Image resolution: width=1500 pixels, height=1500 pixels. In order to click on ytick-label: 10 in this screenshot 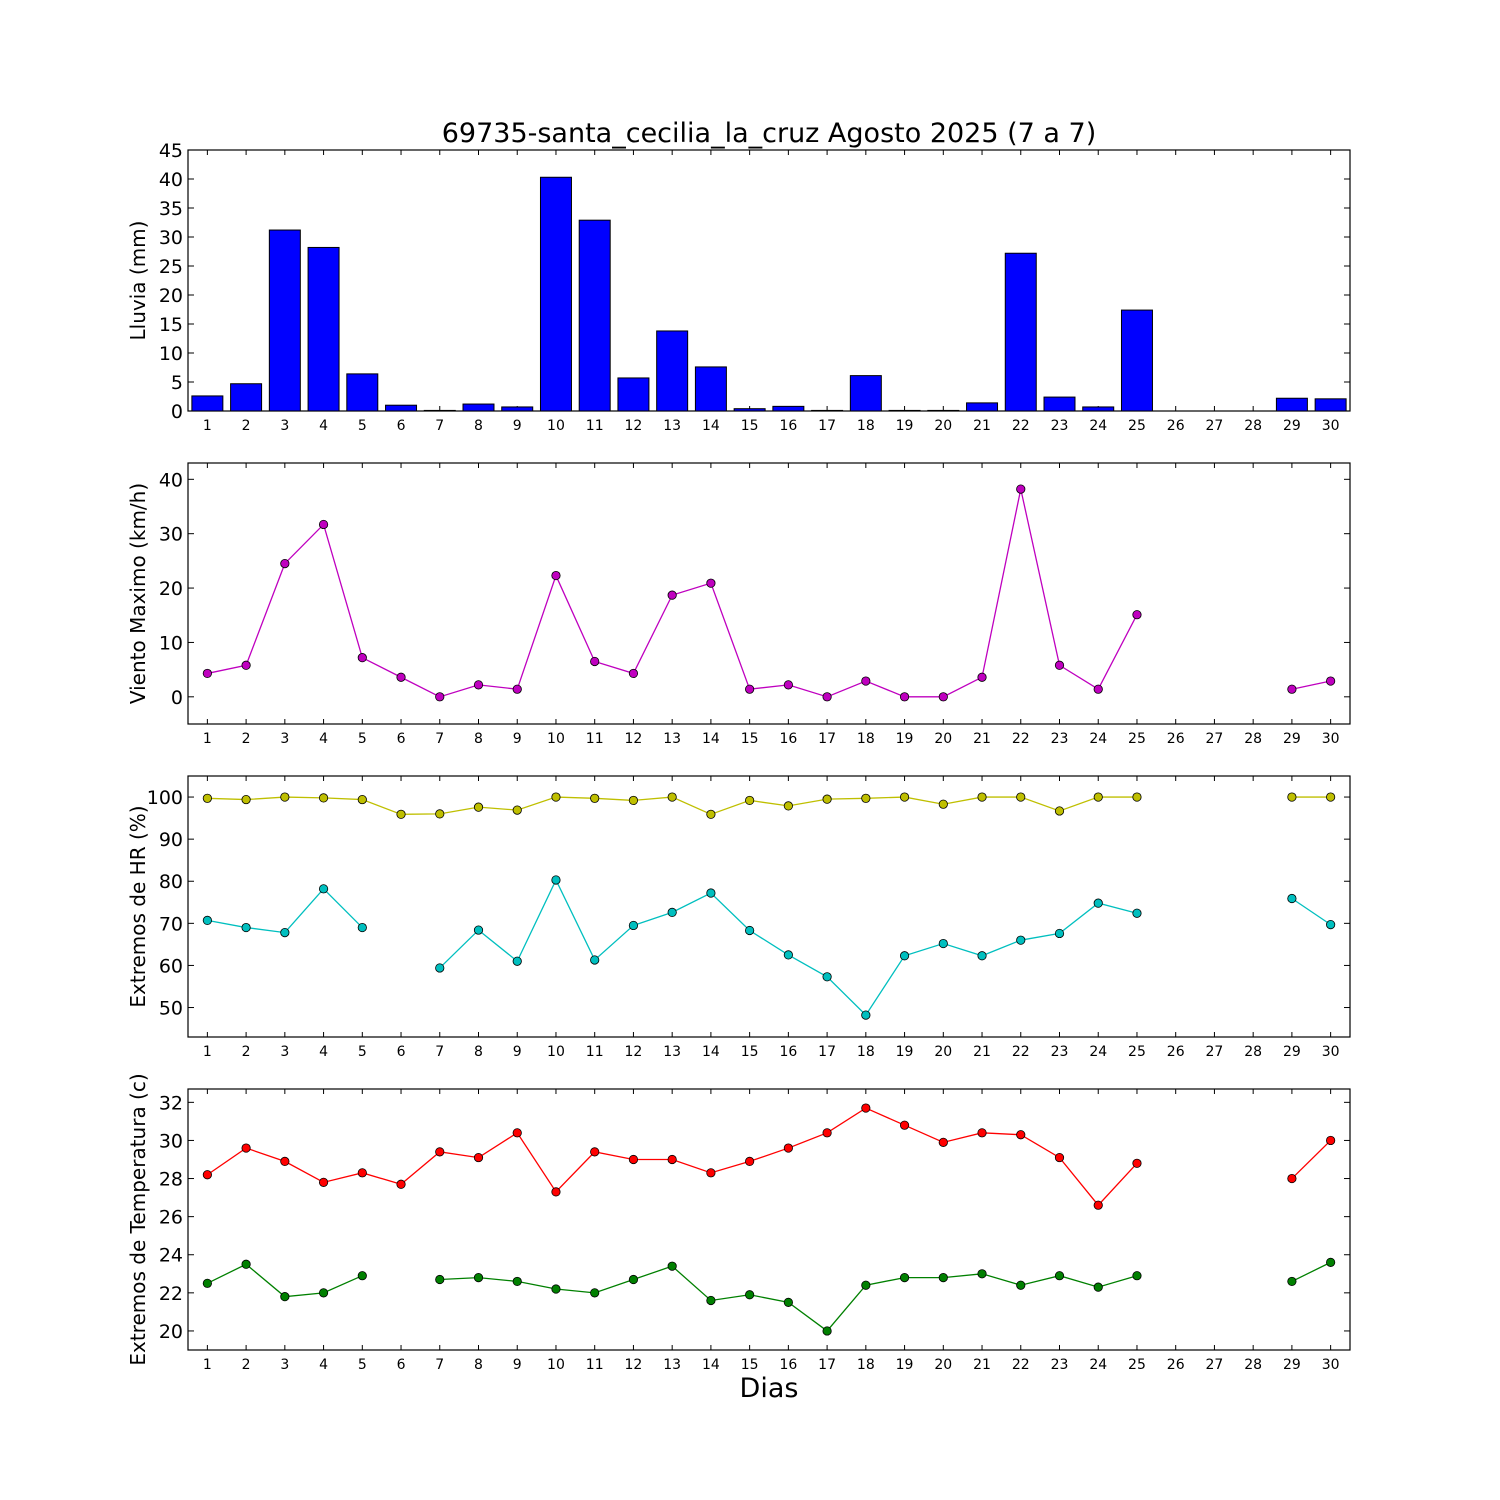, I will do `click(171, 354)`.